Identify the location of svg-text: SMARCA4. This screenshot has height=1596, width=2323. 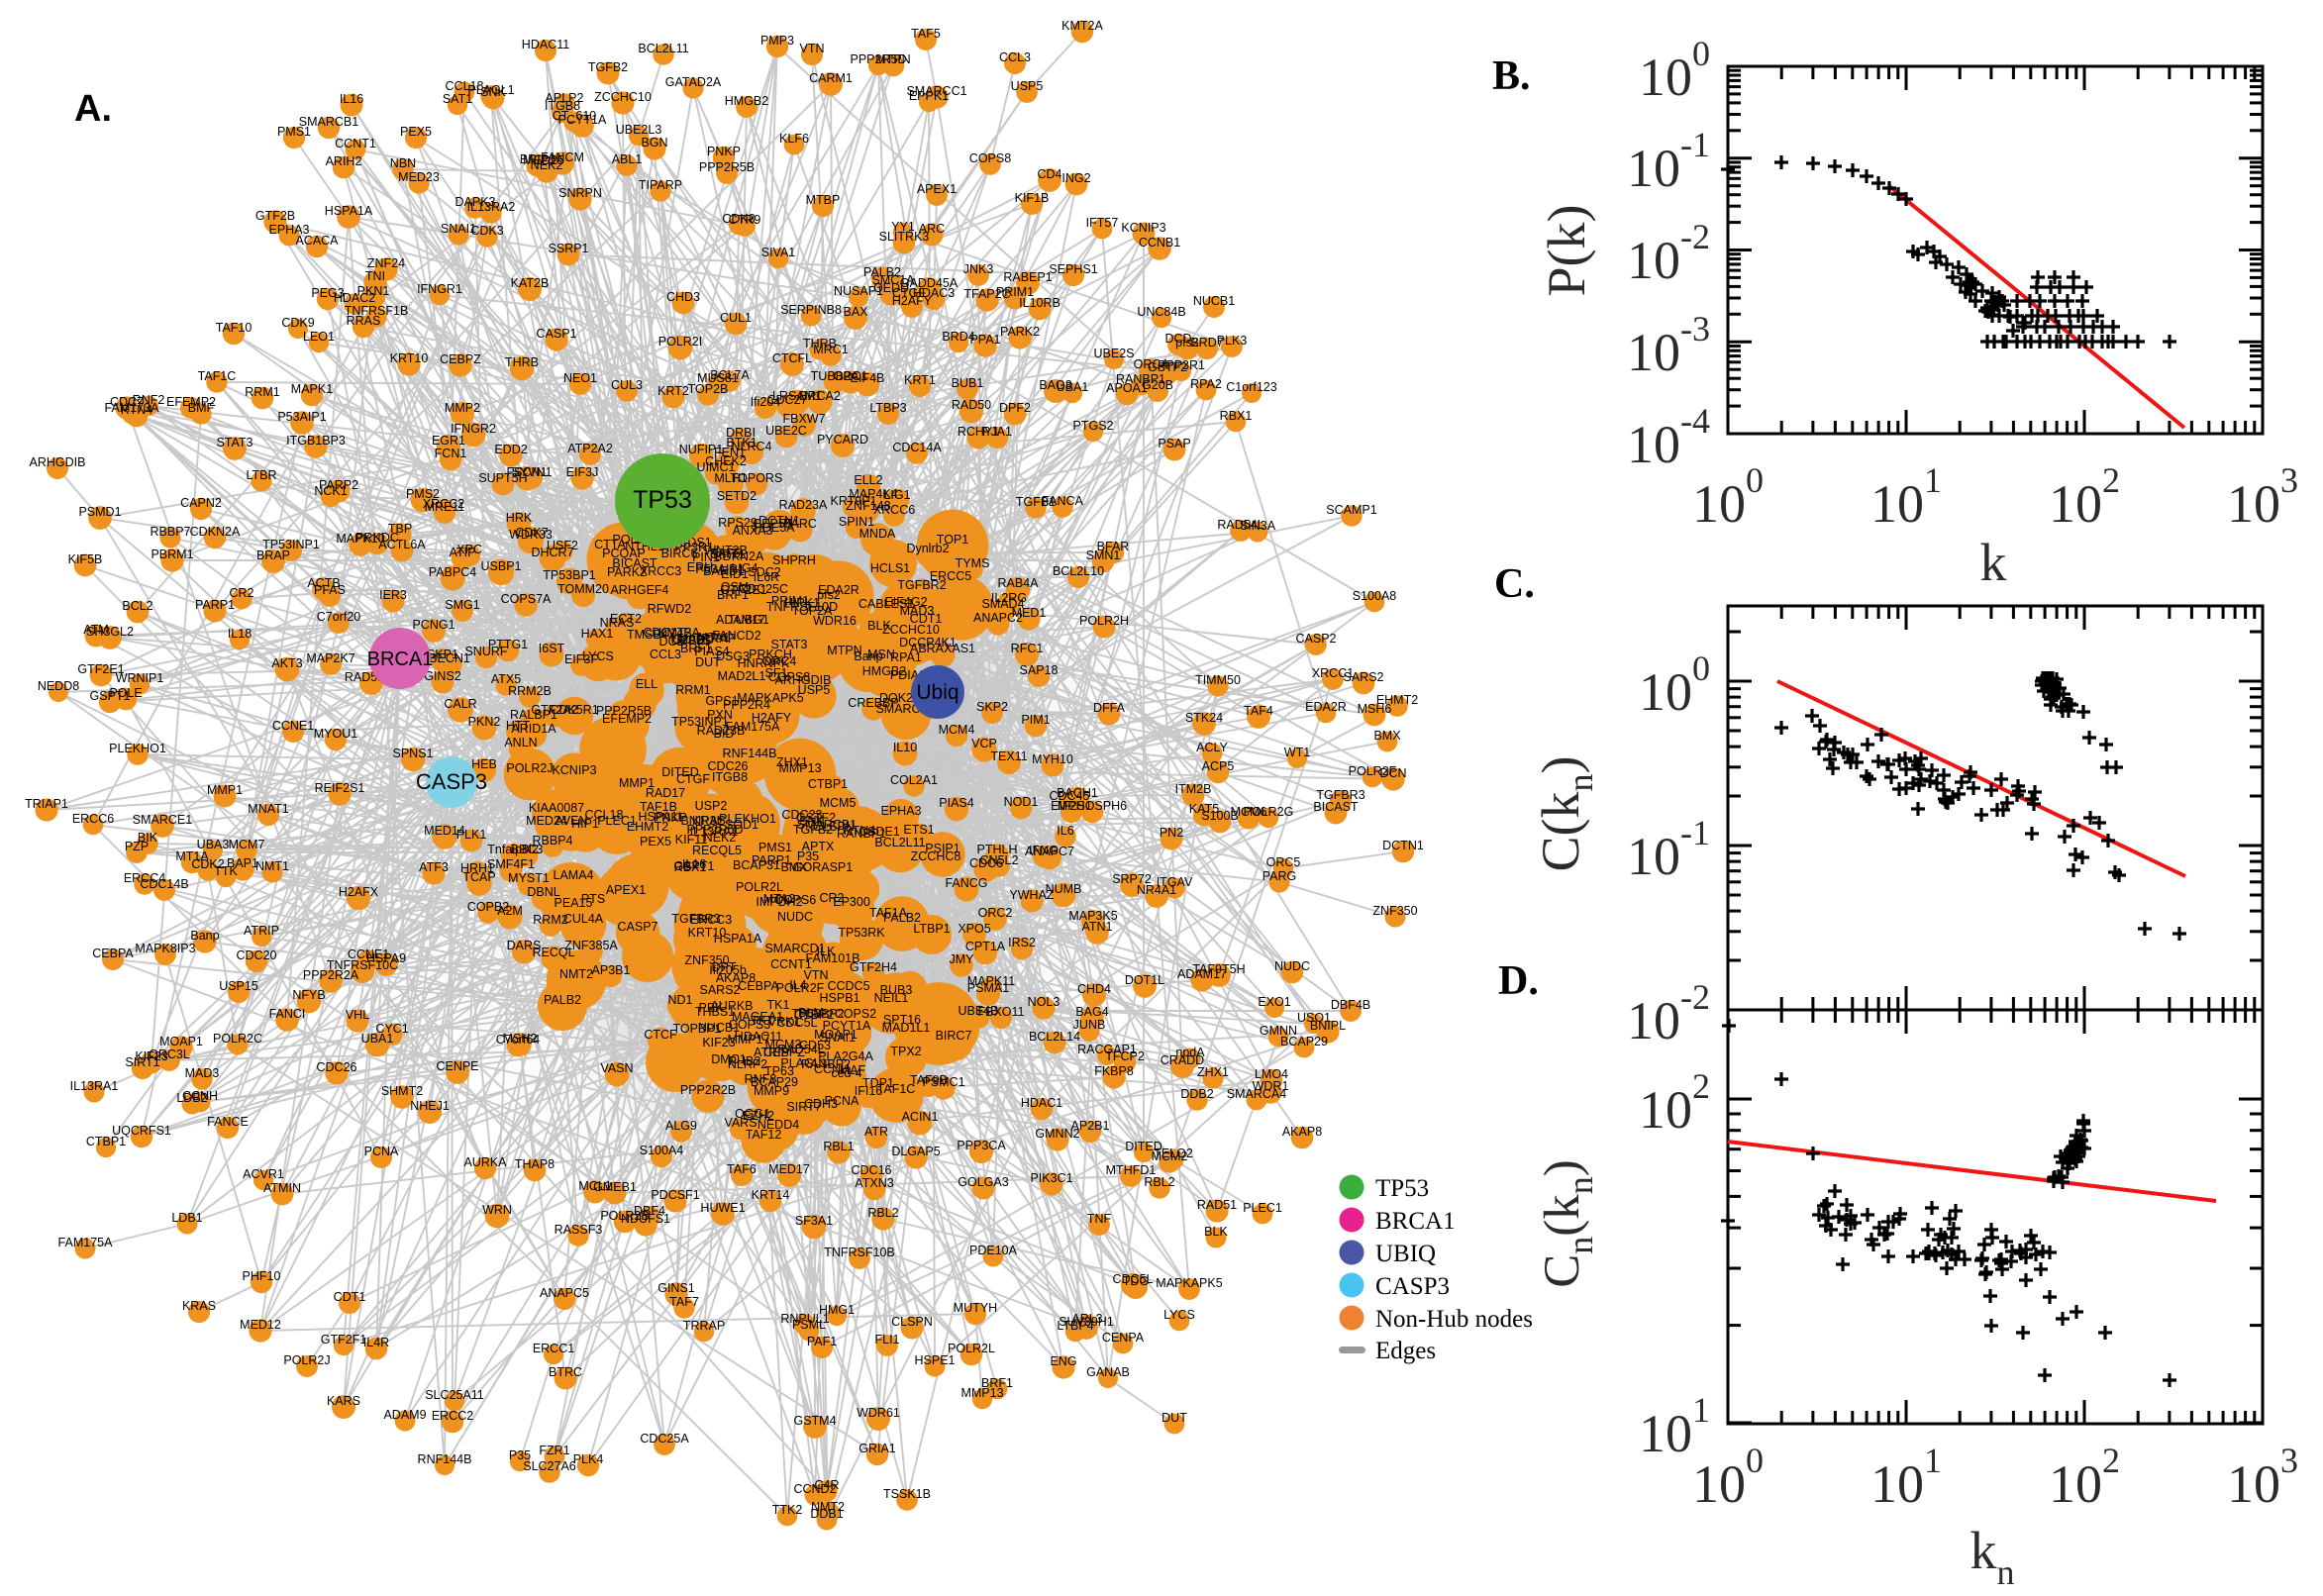
(1256, 1094).